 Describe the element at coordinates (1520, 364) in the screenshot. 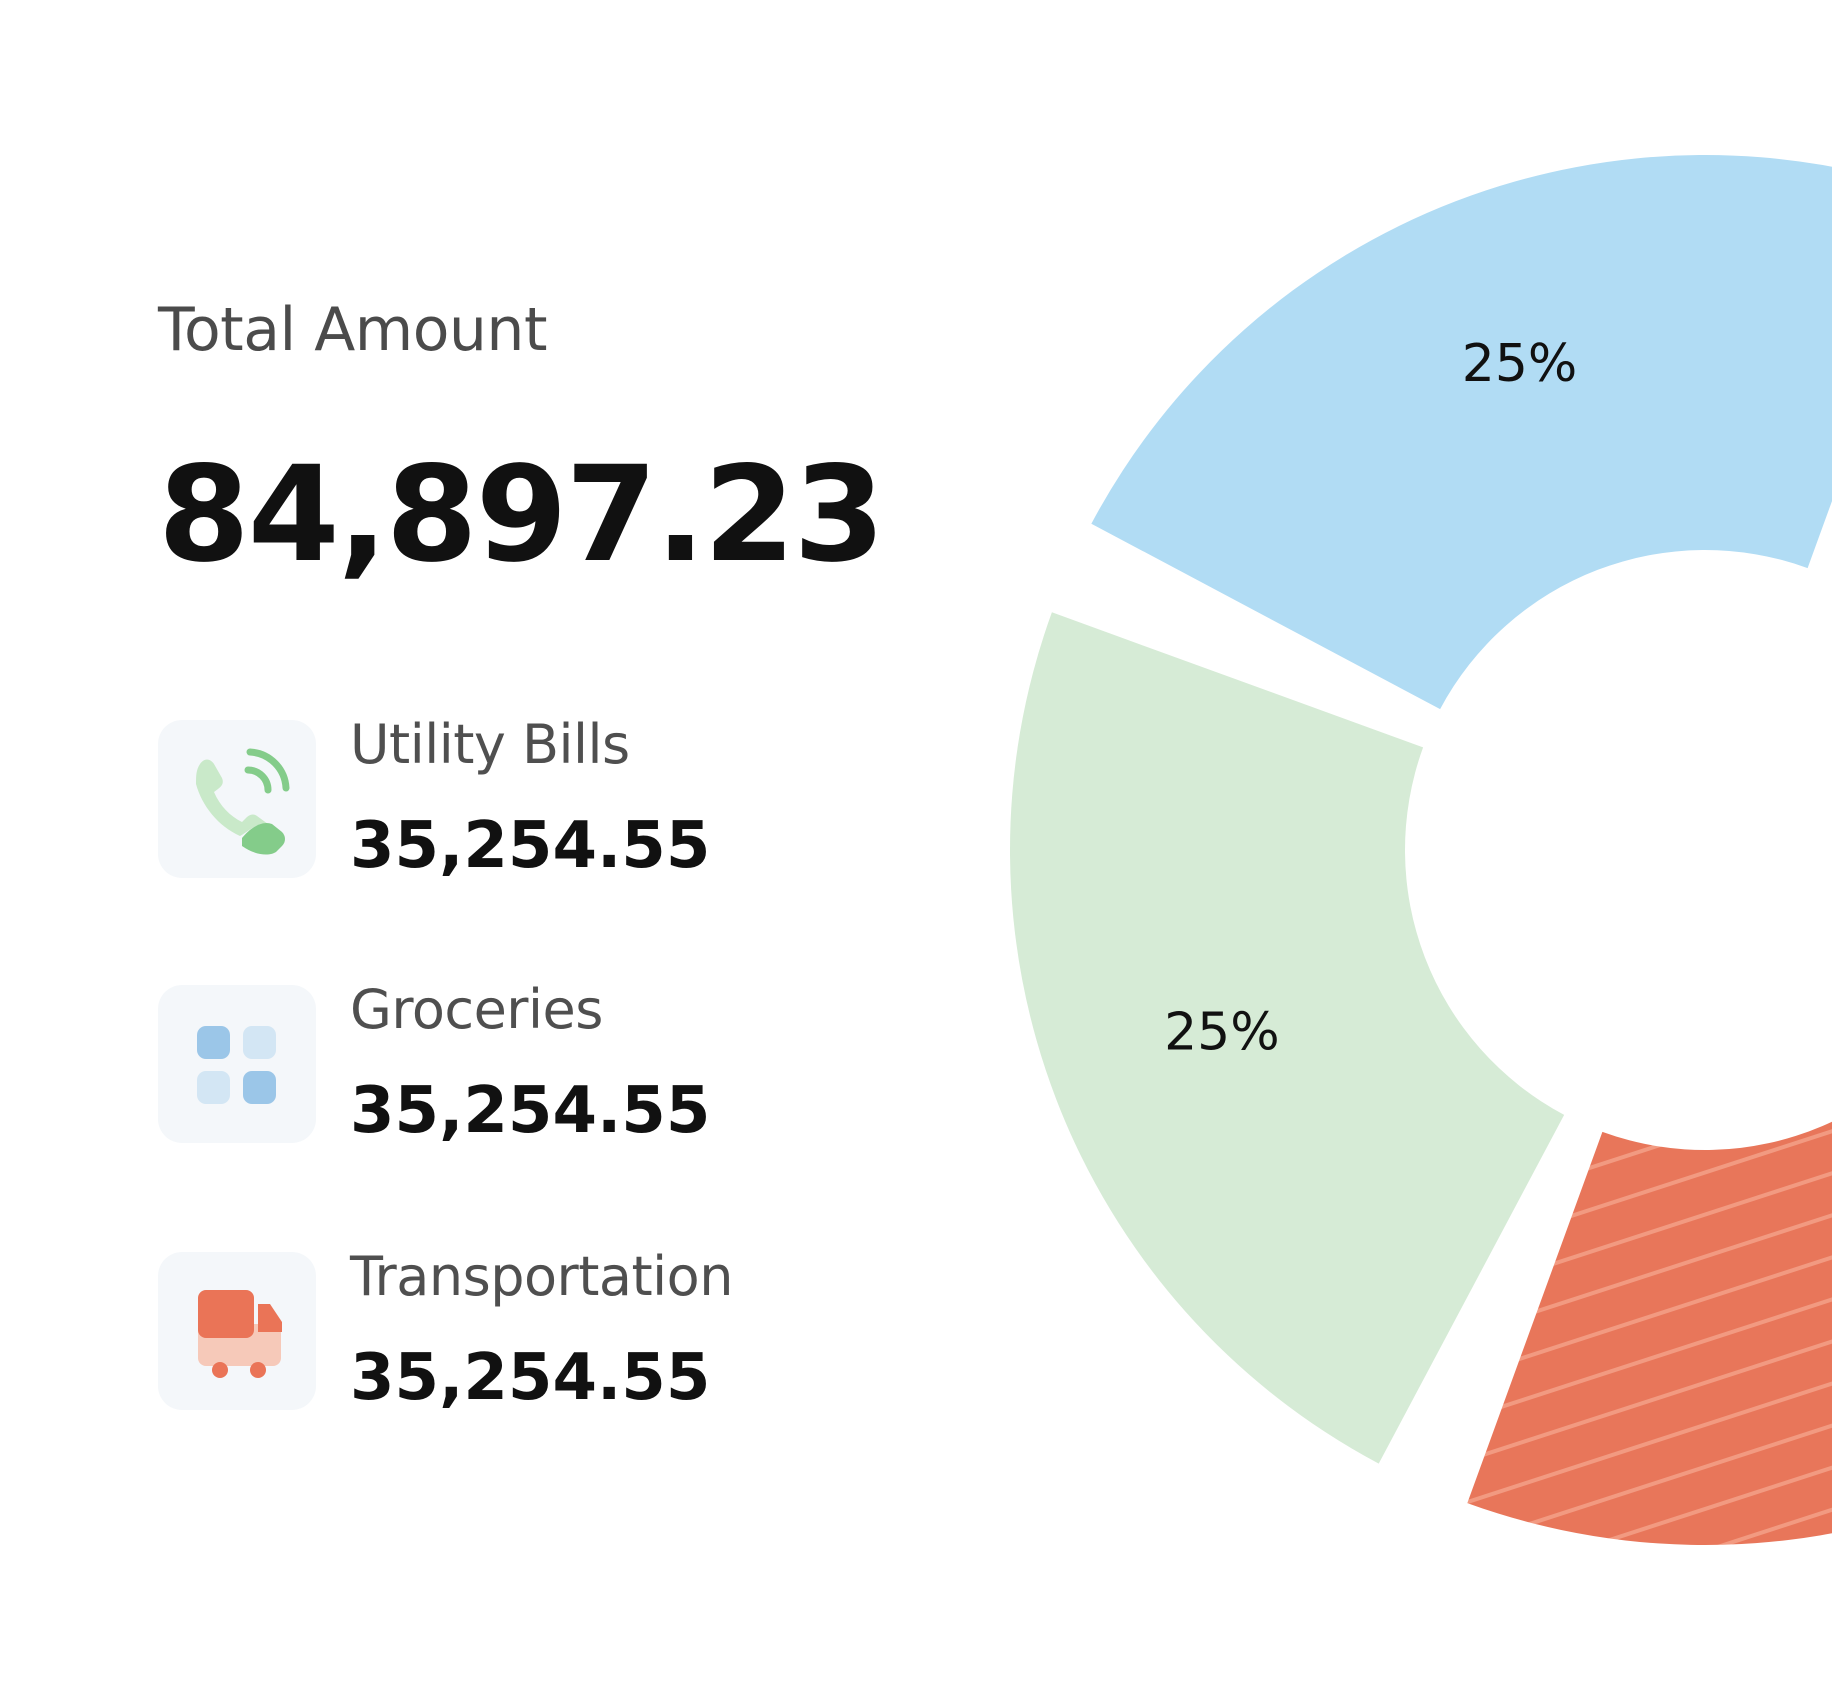

I see `donut-slice-label-transportation: 25%` at that location.